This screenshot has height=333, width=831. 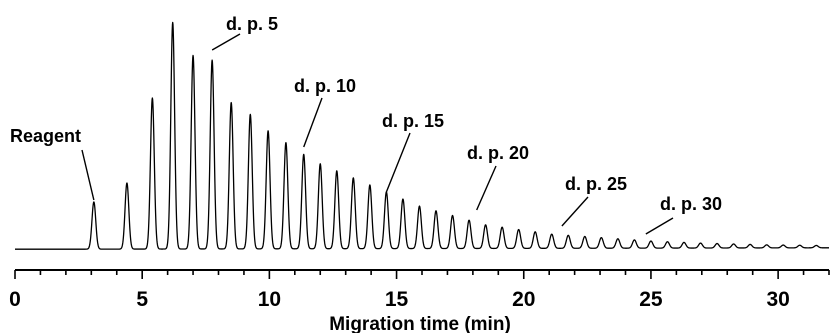 What do you see at coordinates (777, 299) in the screenshot?
I see `x-tick-label: 30` at bounding box center [777, 299].